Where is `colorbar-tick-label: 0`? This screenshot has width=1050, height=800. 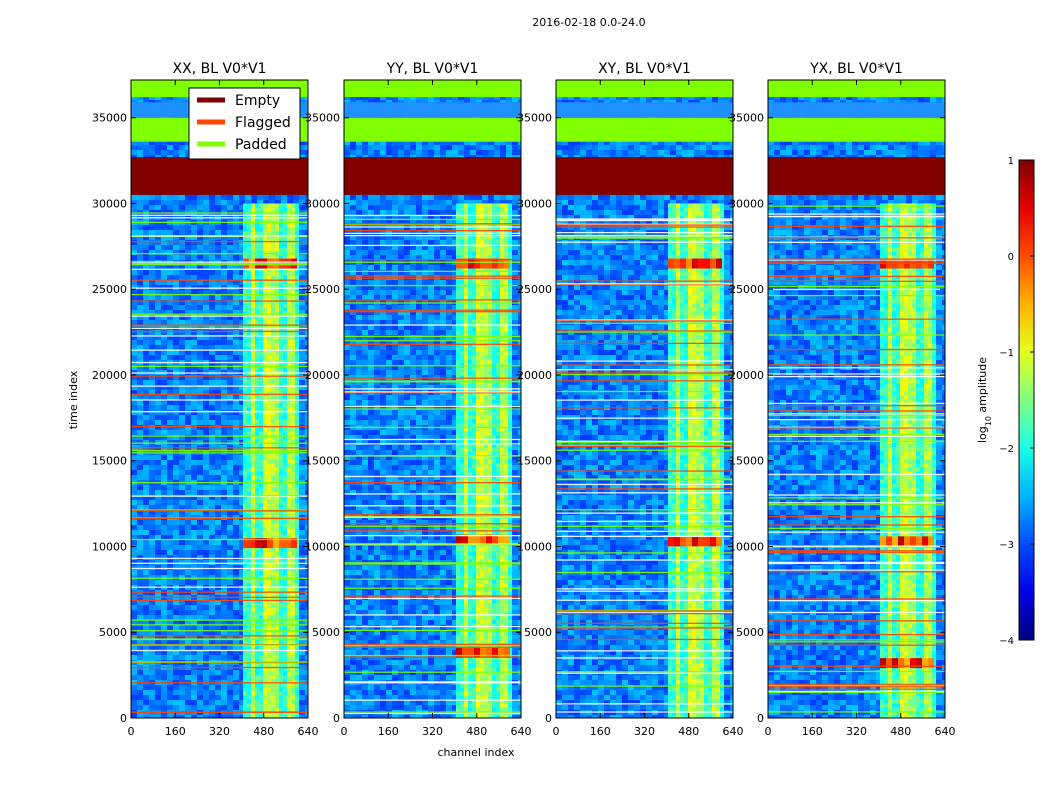 colorbar-tick-label: 0 is located at coordinates (1011, 257).